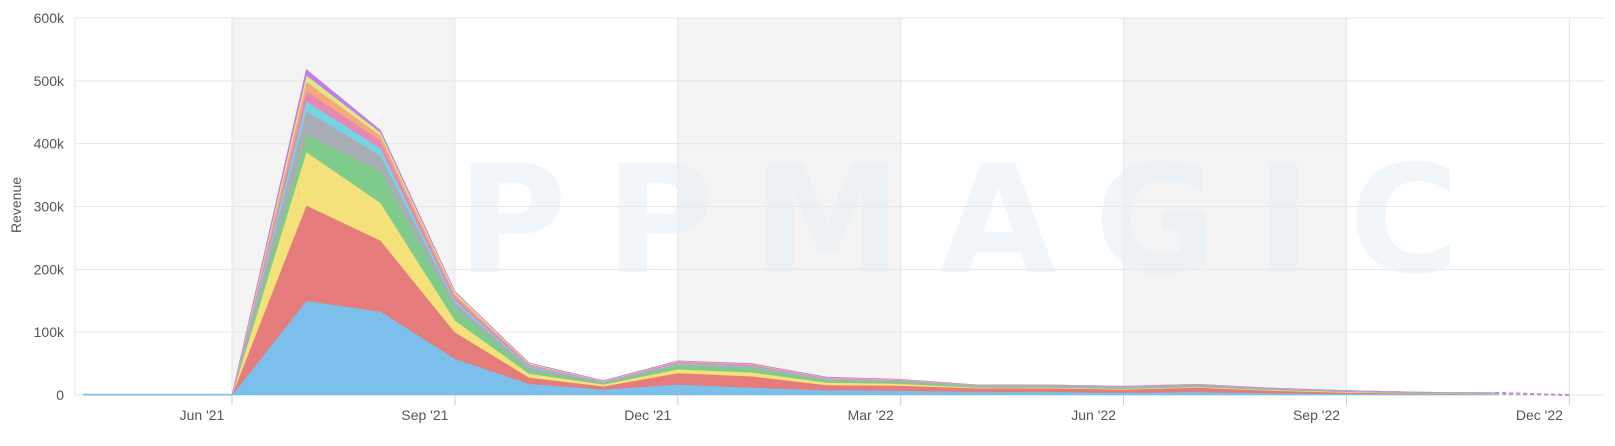 This screenshot has width=1615, height=446. What do you see at coordinates (16, 205) in the screenshot?
I see `y-axis-title: Revenue` at bounding box center [16, 205].